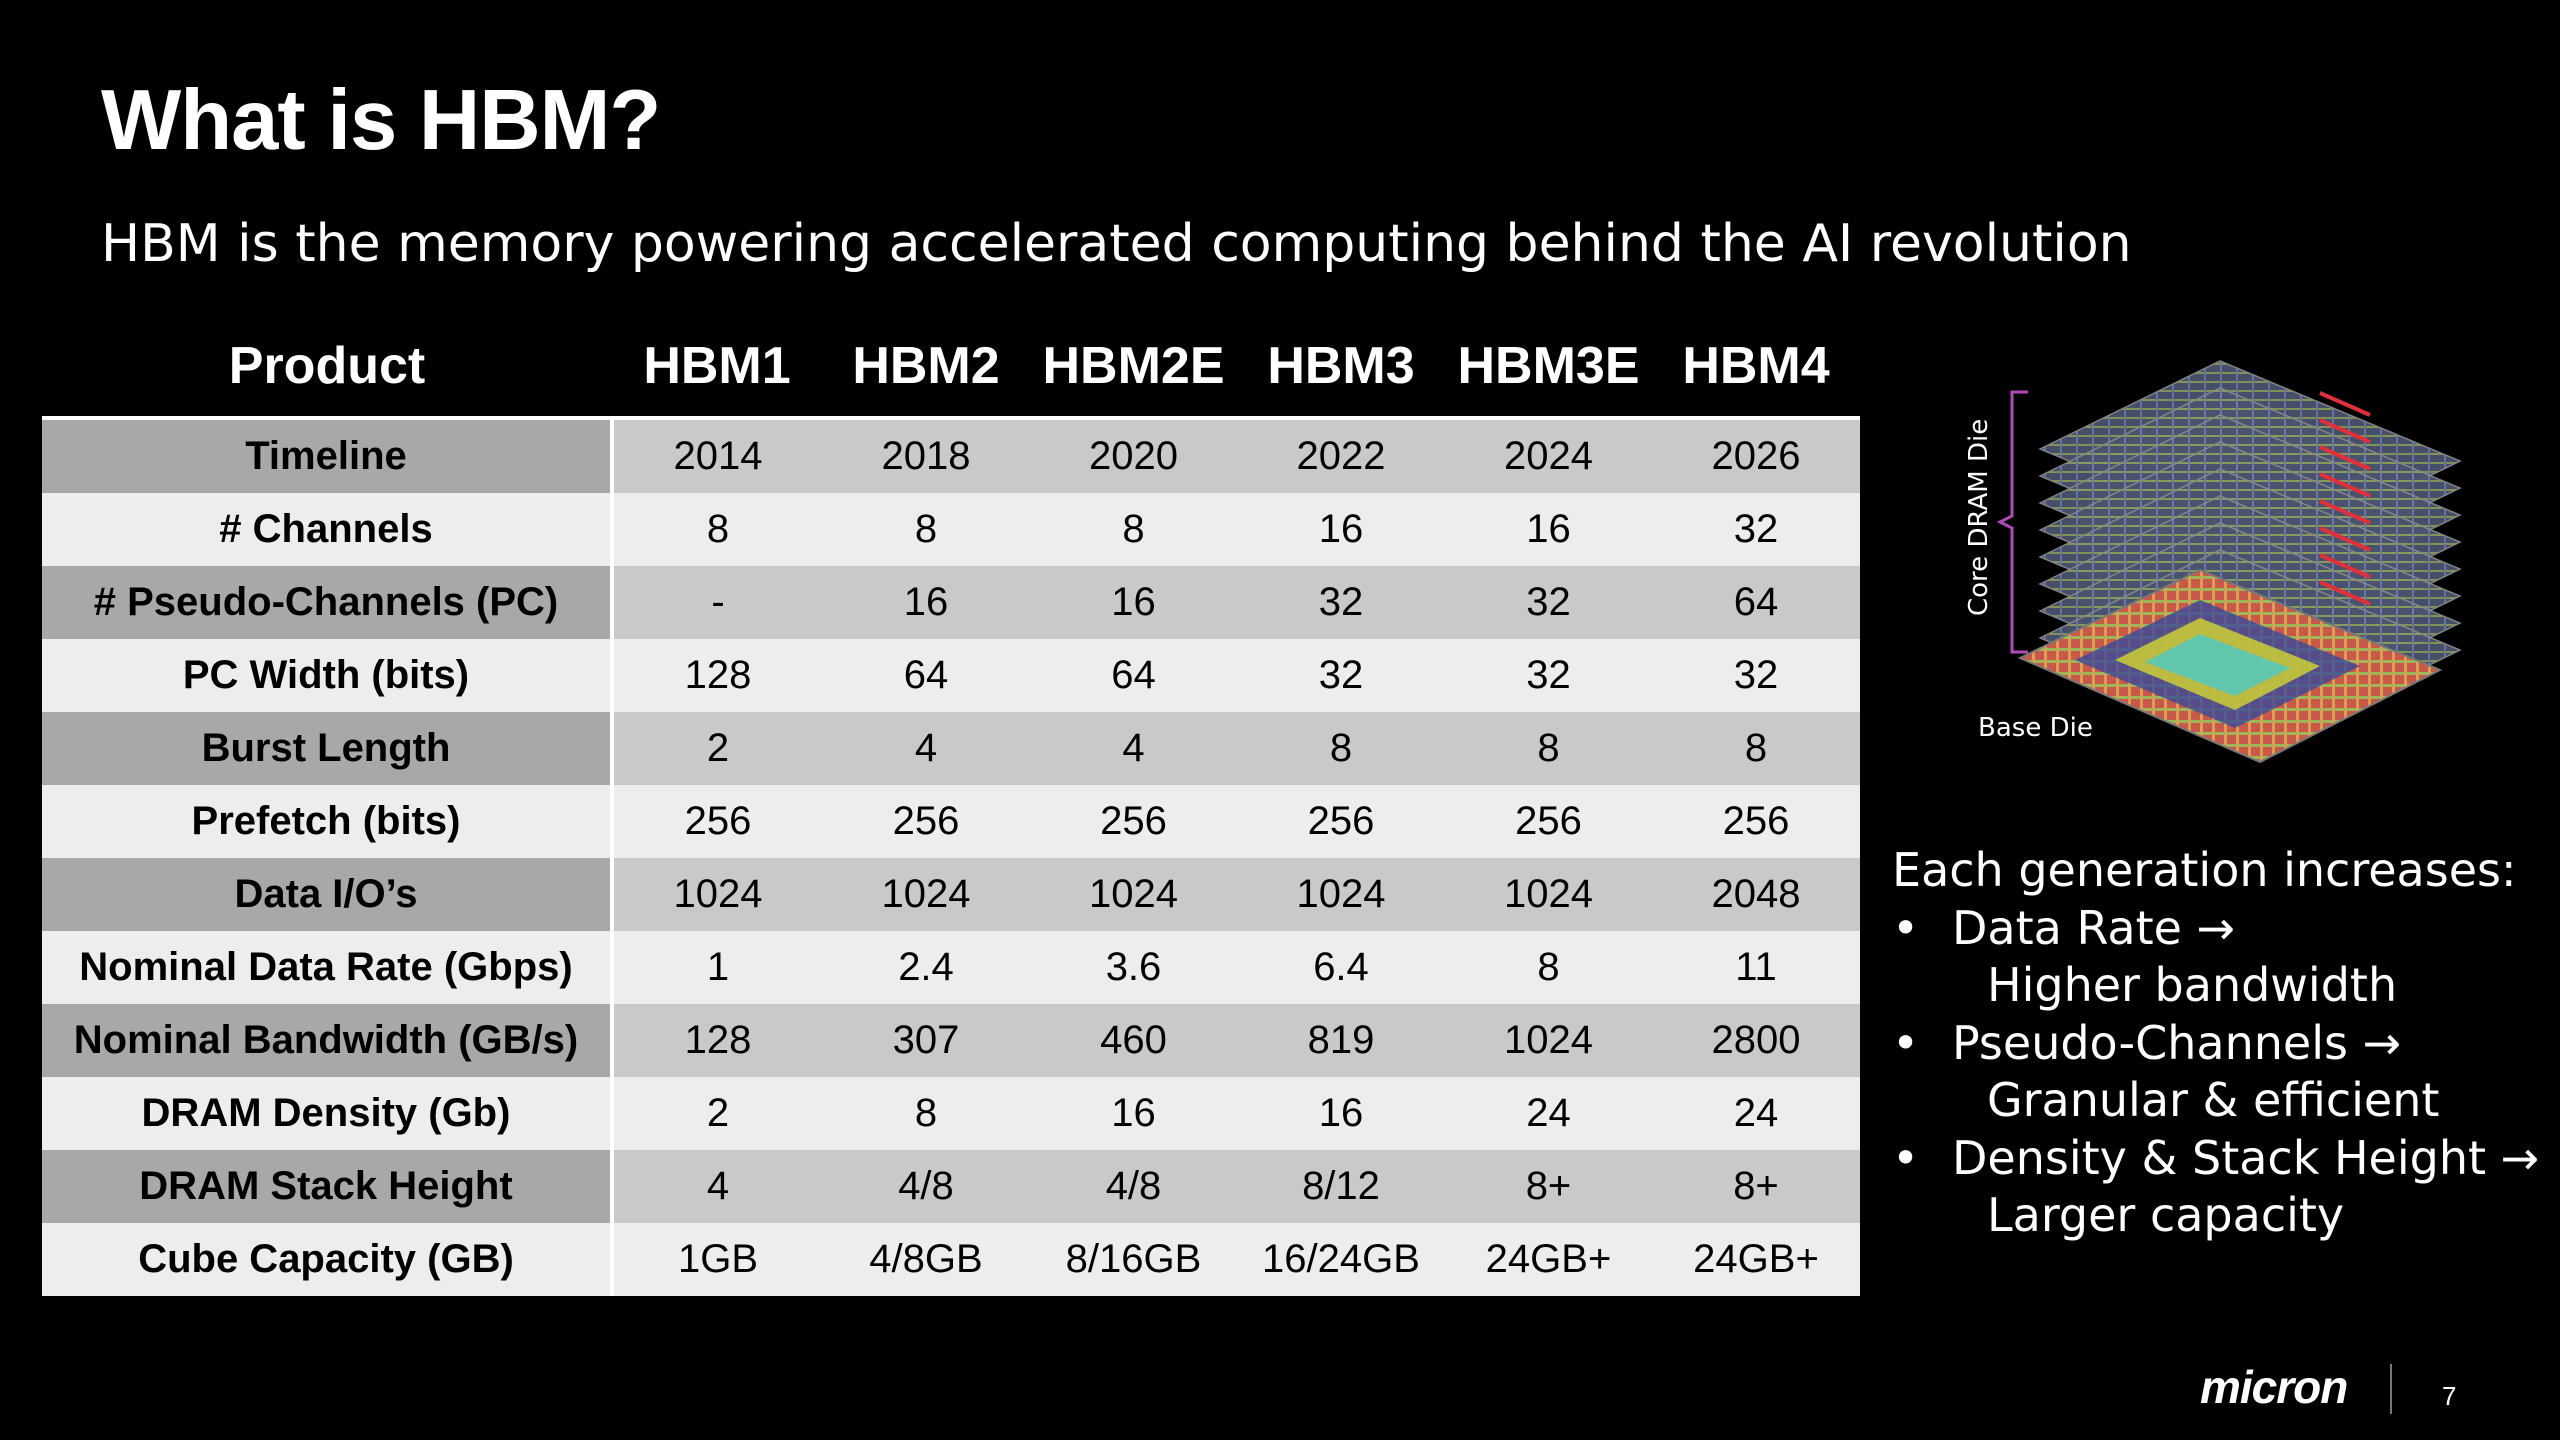 The width and height of the screenshot is (2560, 1440). I want to click on table-row: Nominal Data Rate (Gbps) 1 2.4 3.6 6.4 8 11, so click(951, 967).